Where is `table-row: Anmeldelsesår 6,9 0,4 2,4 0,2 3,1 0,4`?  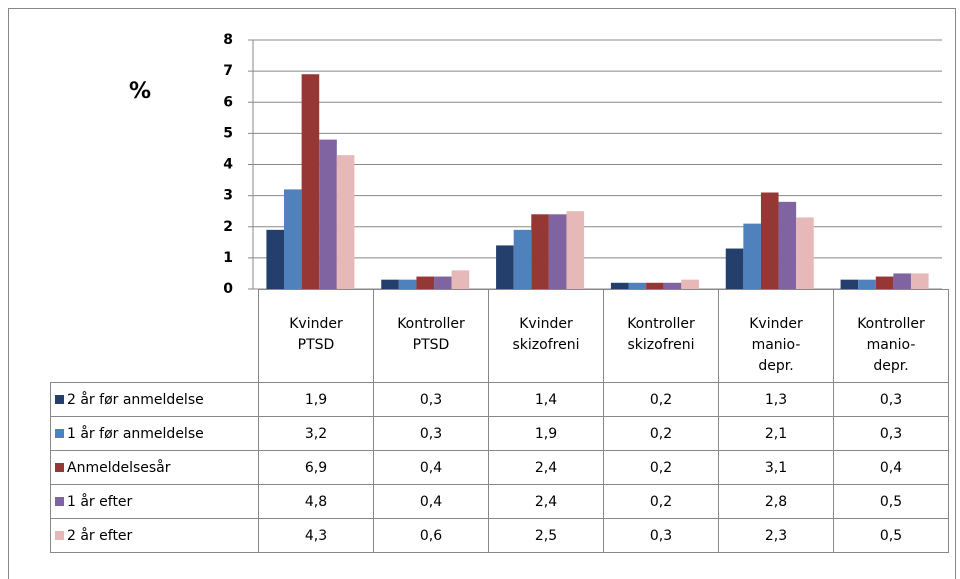 table-row: Anmeldelsesår 6,9 0,4 2,4 0,2 3,1 0,4 is located at coordinates (499, 467).